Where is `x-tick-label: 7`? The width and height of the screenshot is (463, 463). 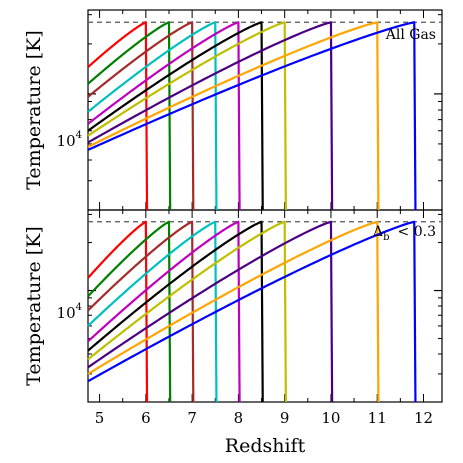 x-tick-label: 7 is located at coordinates (192, 418).